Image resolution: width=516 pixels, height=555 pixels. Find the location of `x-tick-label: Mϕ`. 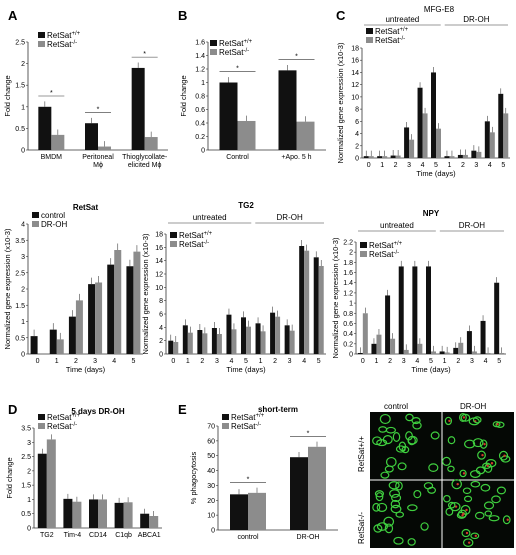

x-tick-label: Mϕ is located at coordinates (98, 165).